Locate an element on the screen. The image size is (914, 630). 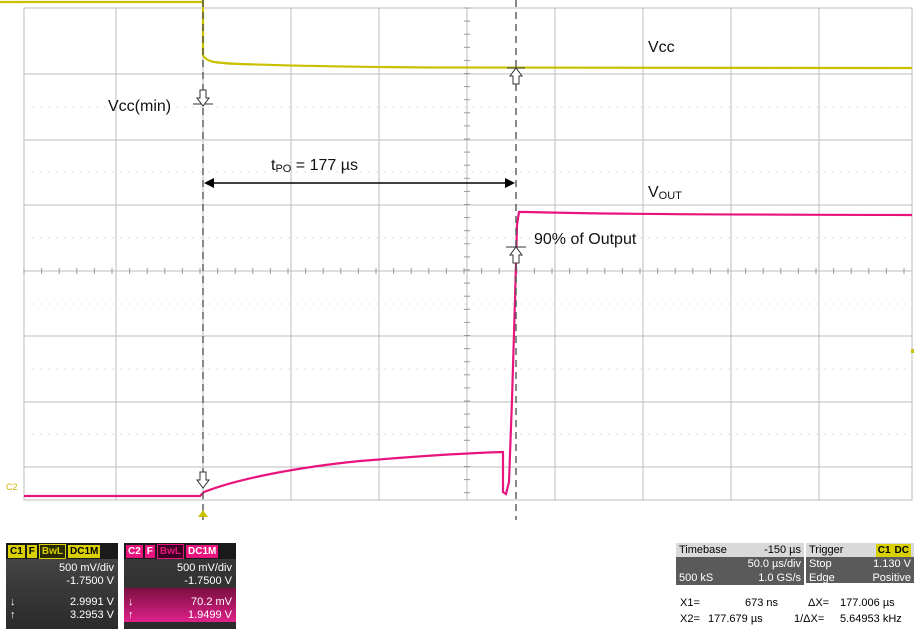
vccmin-marker-icon is located at coordinates (203, 98).